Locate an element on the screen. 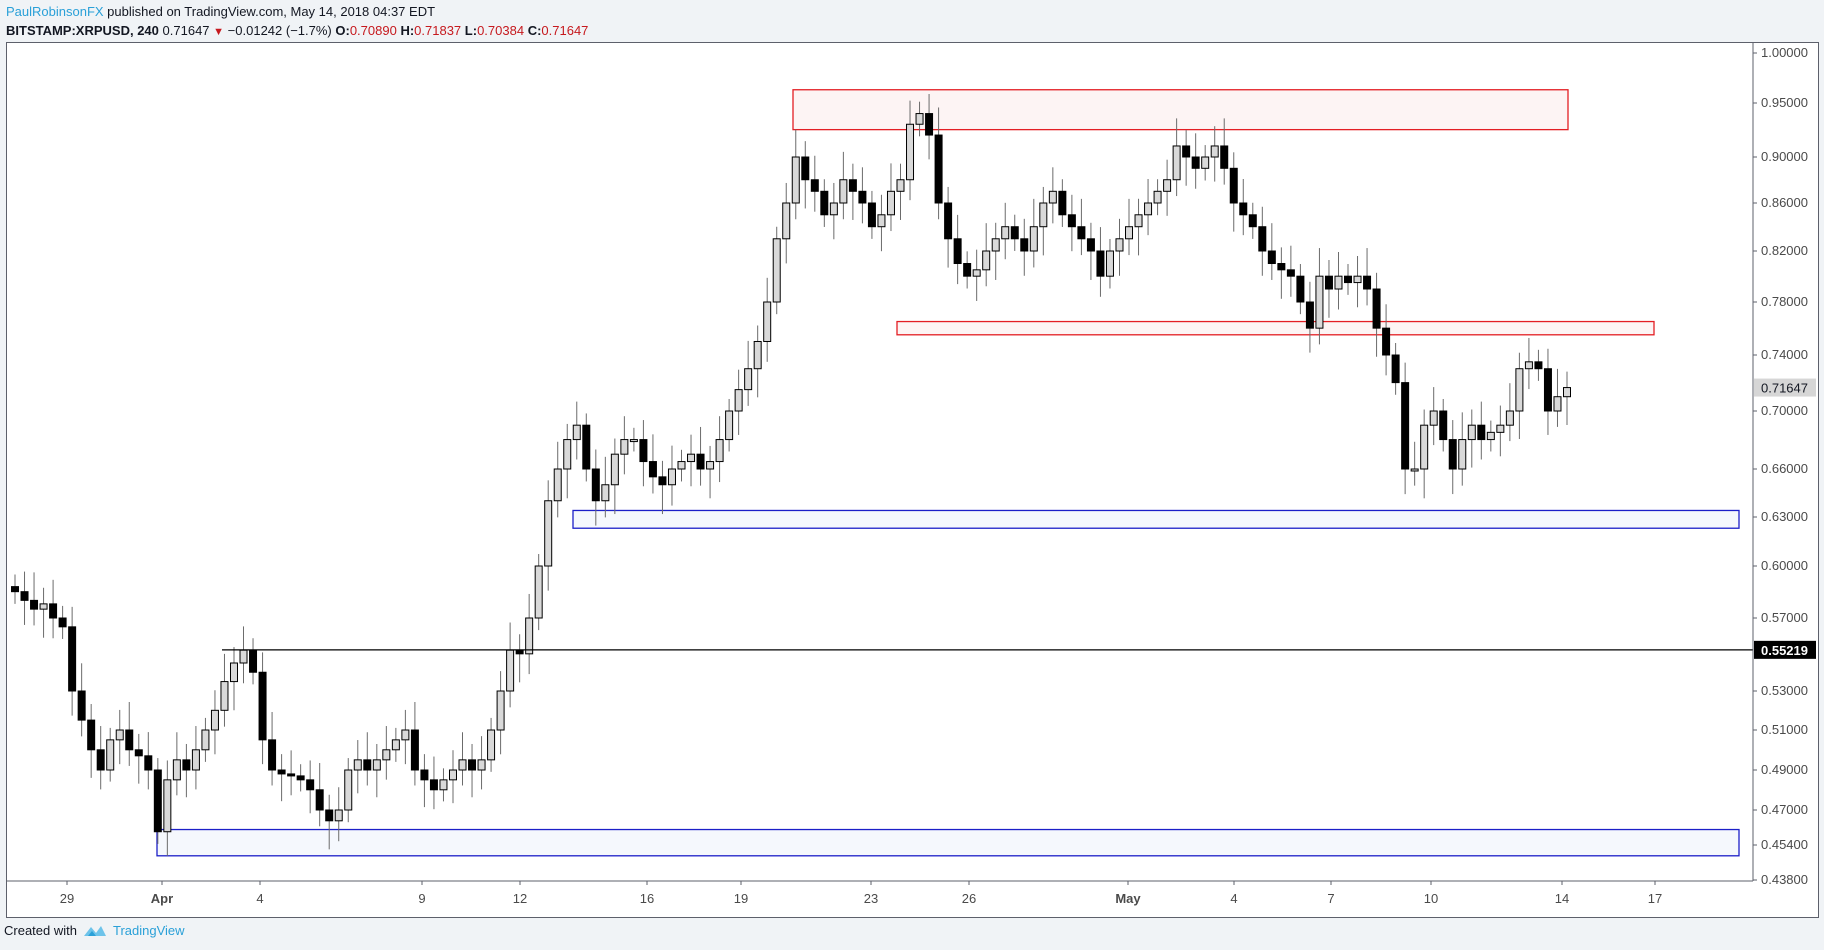 The width and height of the screenshot is (1824, 950). price-change: −0.01242 (−1.7%) is located at coordinates (279, 30).